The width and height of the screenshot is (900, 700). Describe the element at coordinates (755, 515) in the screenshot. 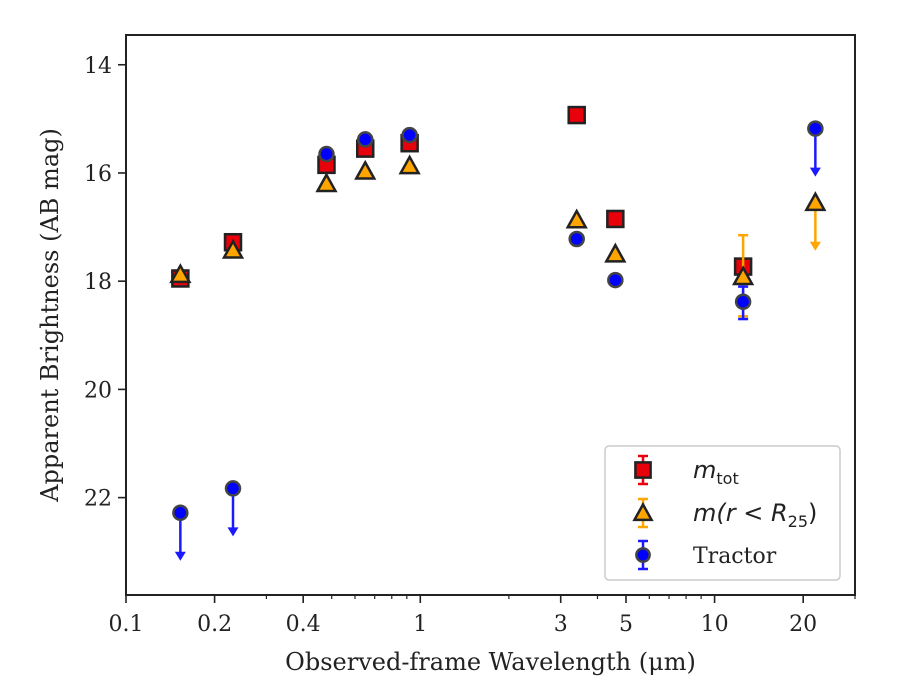

I see `legend-label: m(r < R25)` at that location.